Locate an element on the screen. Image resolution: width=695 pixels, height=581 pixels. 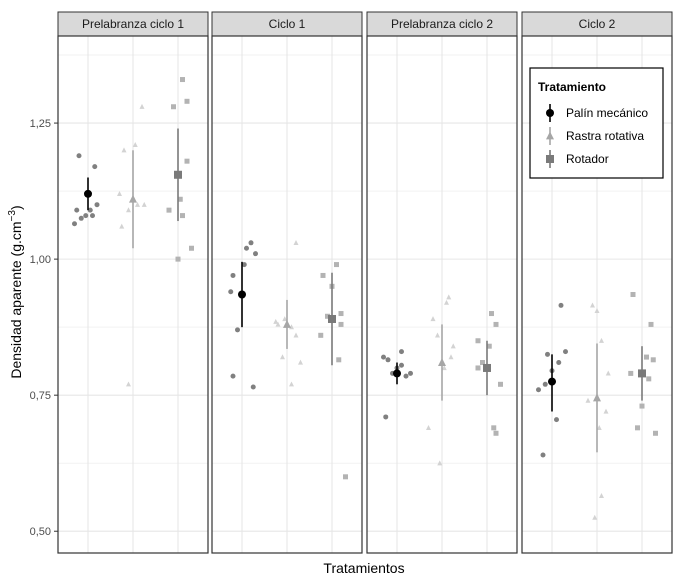
legend-label-palin: Palín mecánico is located at coordinates (607, 113).